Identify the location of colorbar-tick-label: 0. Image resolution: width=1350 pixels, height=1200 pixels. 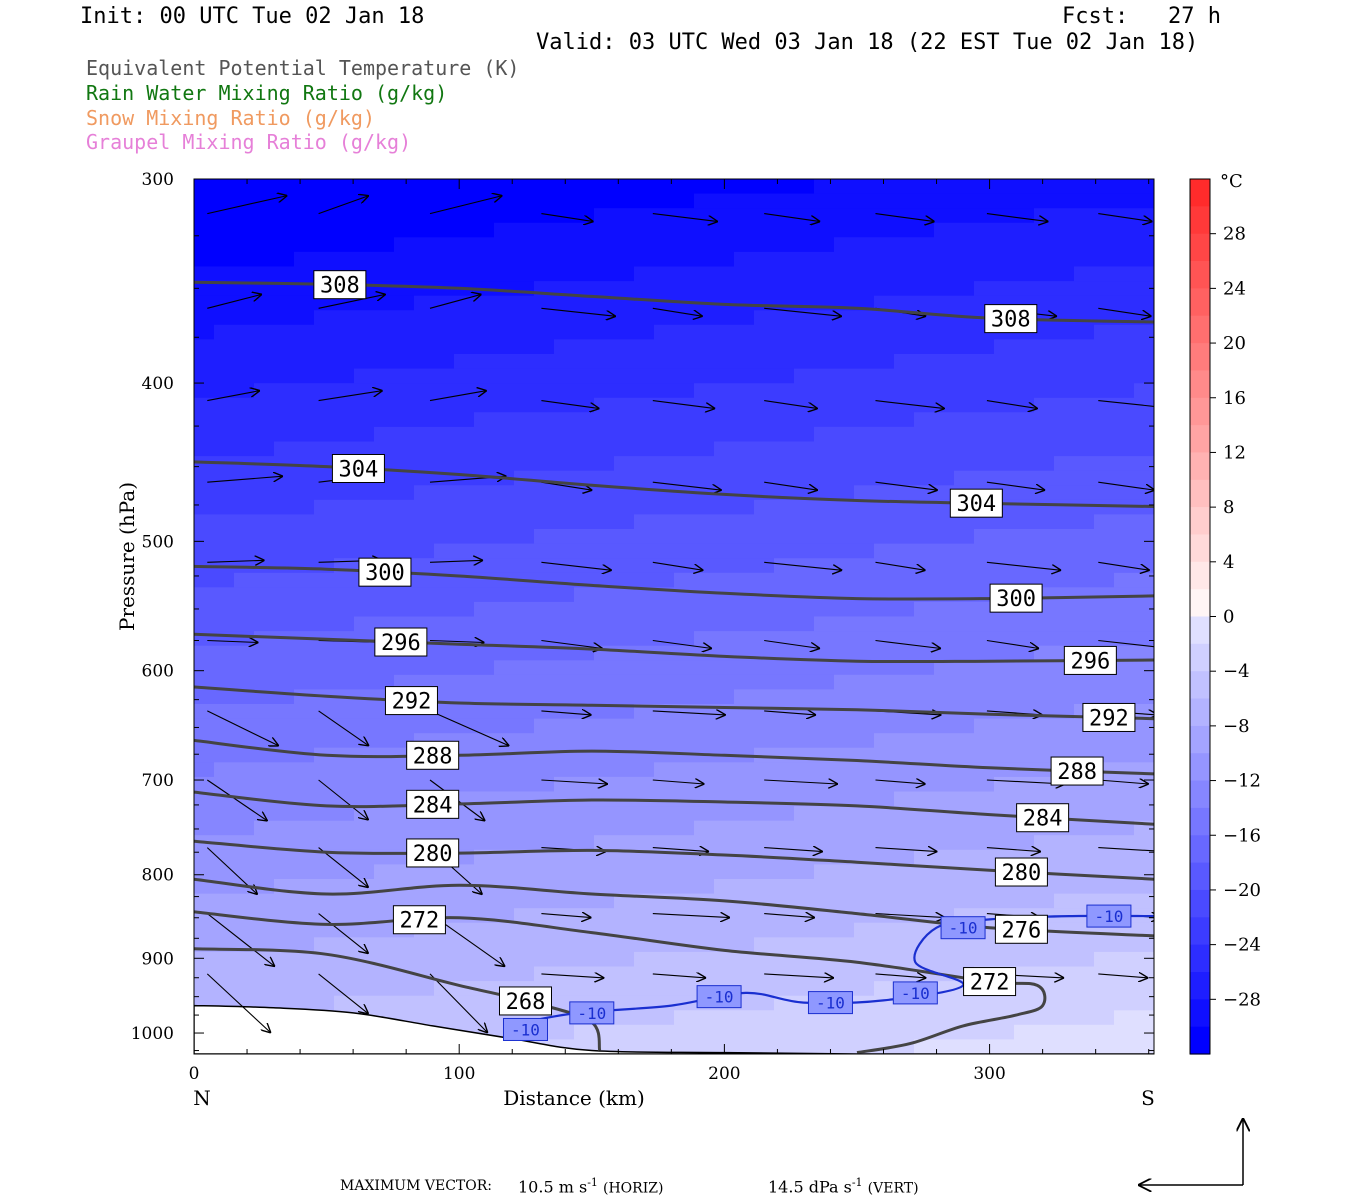
(1228, 617).